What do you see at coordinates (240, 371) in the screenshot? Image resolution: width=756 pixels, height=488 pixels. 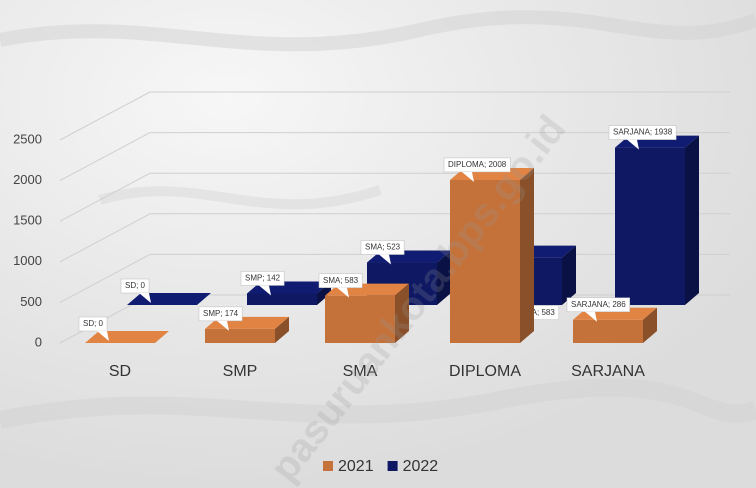 I see `x-tick-label: SMP` at bounding box center [240, 371].